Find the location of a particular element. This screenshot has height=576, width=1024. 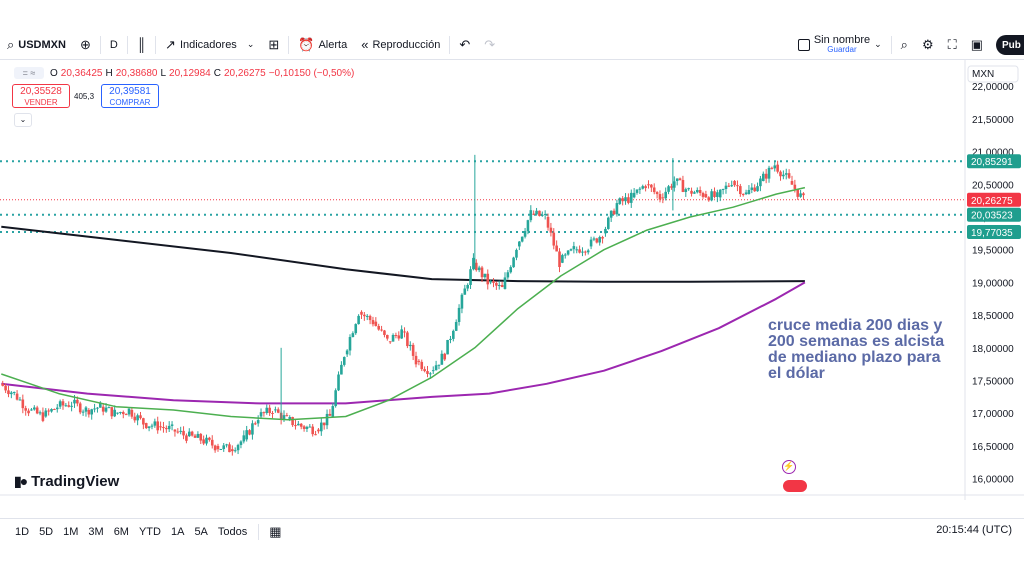

alert-button: ⏰ Alerta is located at coordinates (322, 45).